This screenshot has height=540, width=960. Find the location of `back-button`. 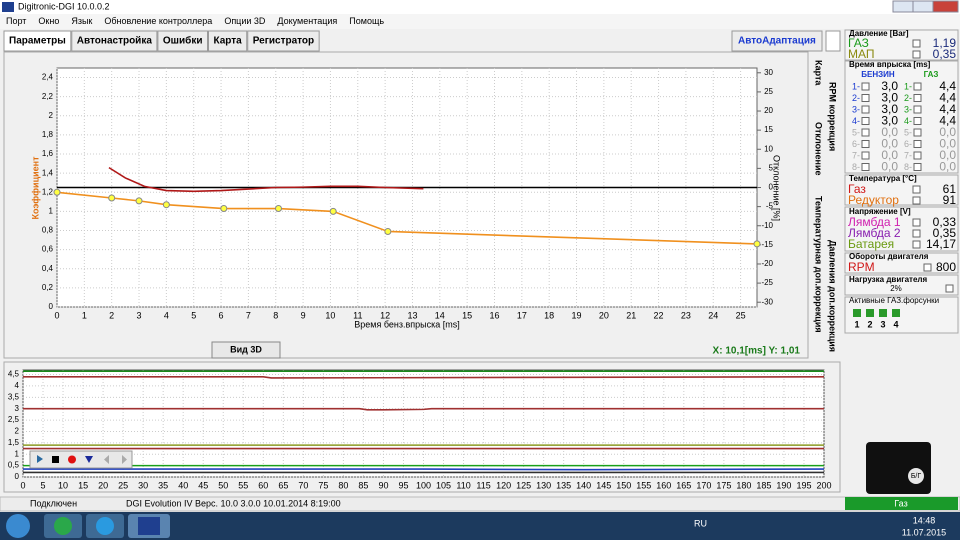

back-button is located at coordinates (106, 459).